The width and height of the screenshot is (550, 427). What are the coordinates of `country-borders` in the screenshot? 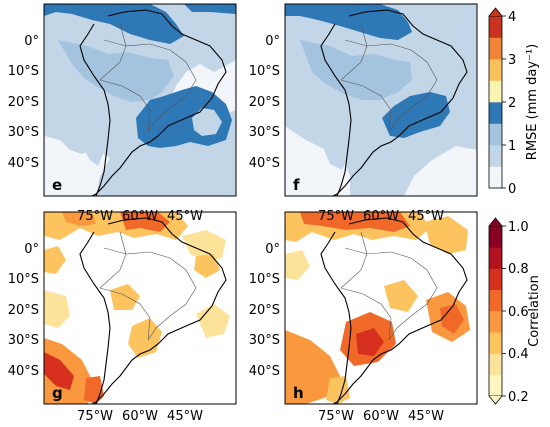 It's located at (148, 286).